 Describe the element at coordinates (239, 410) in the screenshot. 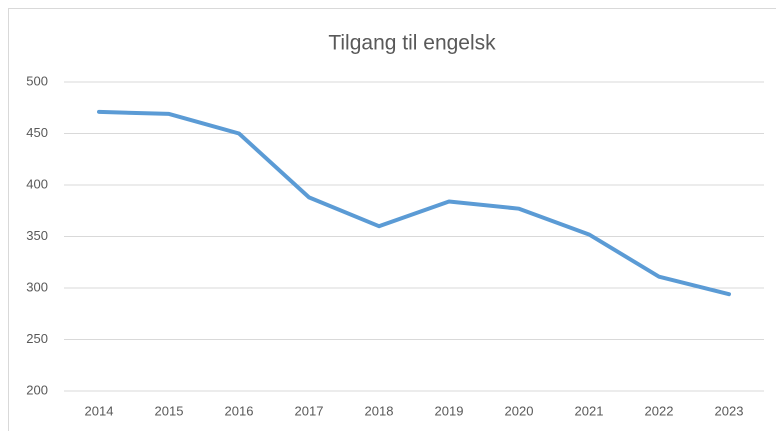

I see `x-tick-label: 2016` at that location.